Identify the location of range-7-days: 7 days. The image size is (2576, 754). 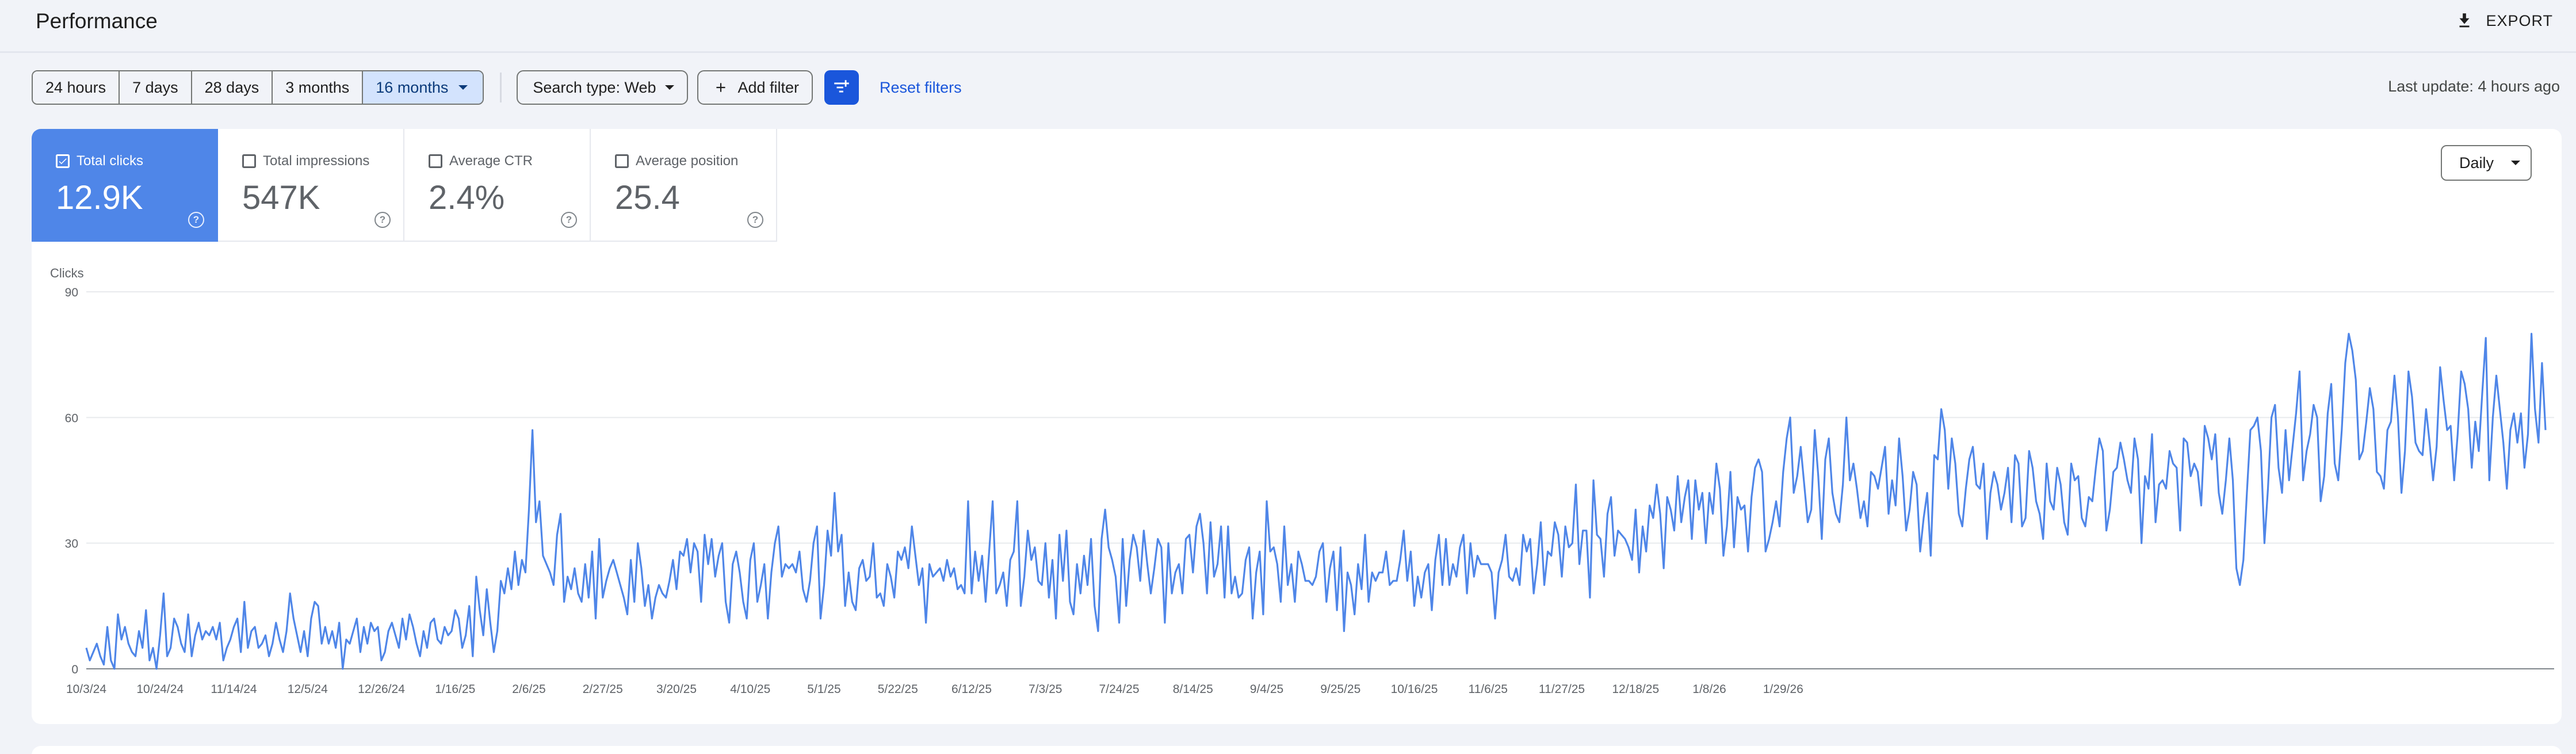
(156, 87).